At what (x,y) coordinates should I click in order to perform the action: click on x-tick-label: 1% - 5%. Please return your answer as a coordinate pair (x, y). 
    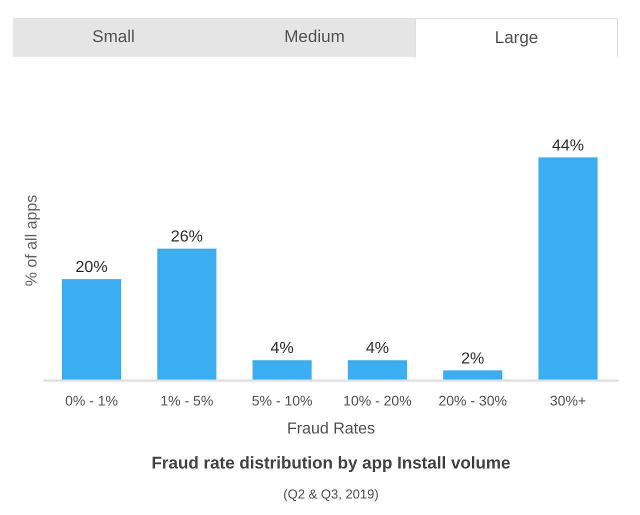
    Looking at the image, I should click on (187, 400).